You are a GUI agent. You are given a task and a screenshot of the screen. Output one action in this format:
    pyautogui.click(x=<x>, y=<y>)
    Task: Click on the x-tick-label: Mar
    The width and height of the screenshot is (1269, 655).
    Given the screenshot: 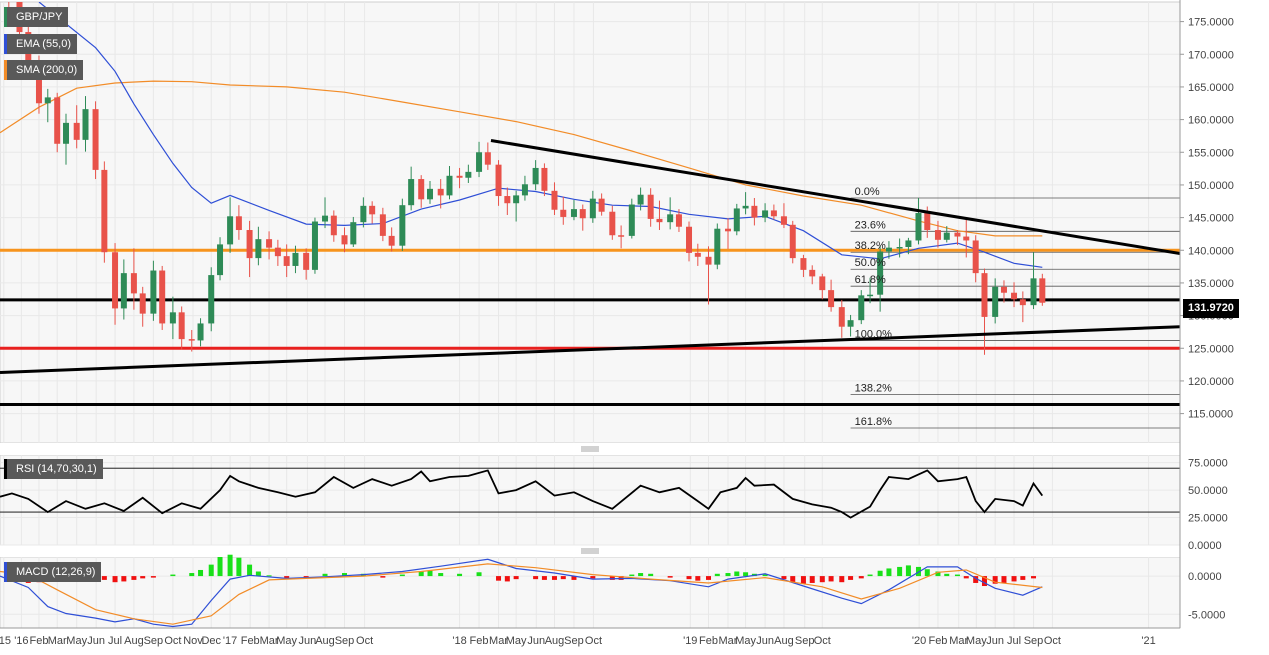 What is the action you would take?
    pyautogui.click(x=57, y=641)
    